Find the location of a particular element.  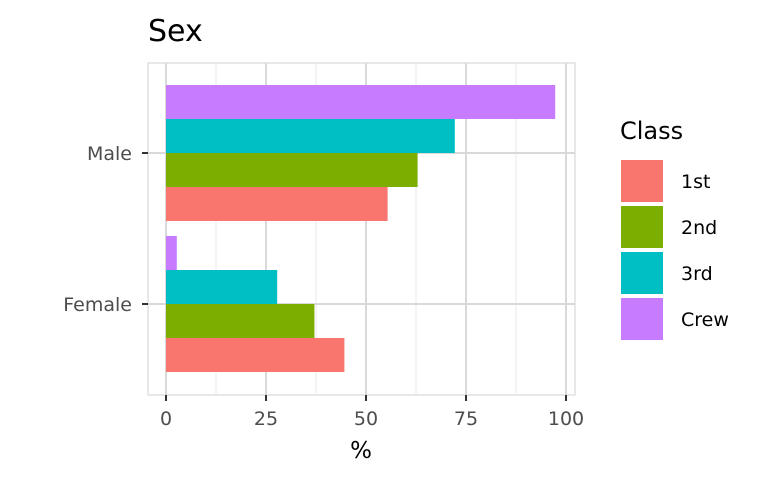

y-tick-label: Male is located at coordinates (109, 154).